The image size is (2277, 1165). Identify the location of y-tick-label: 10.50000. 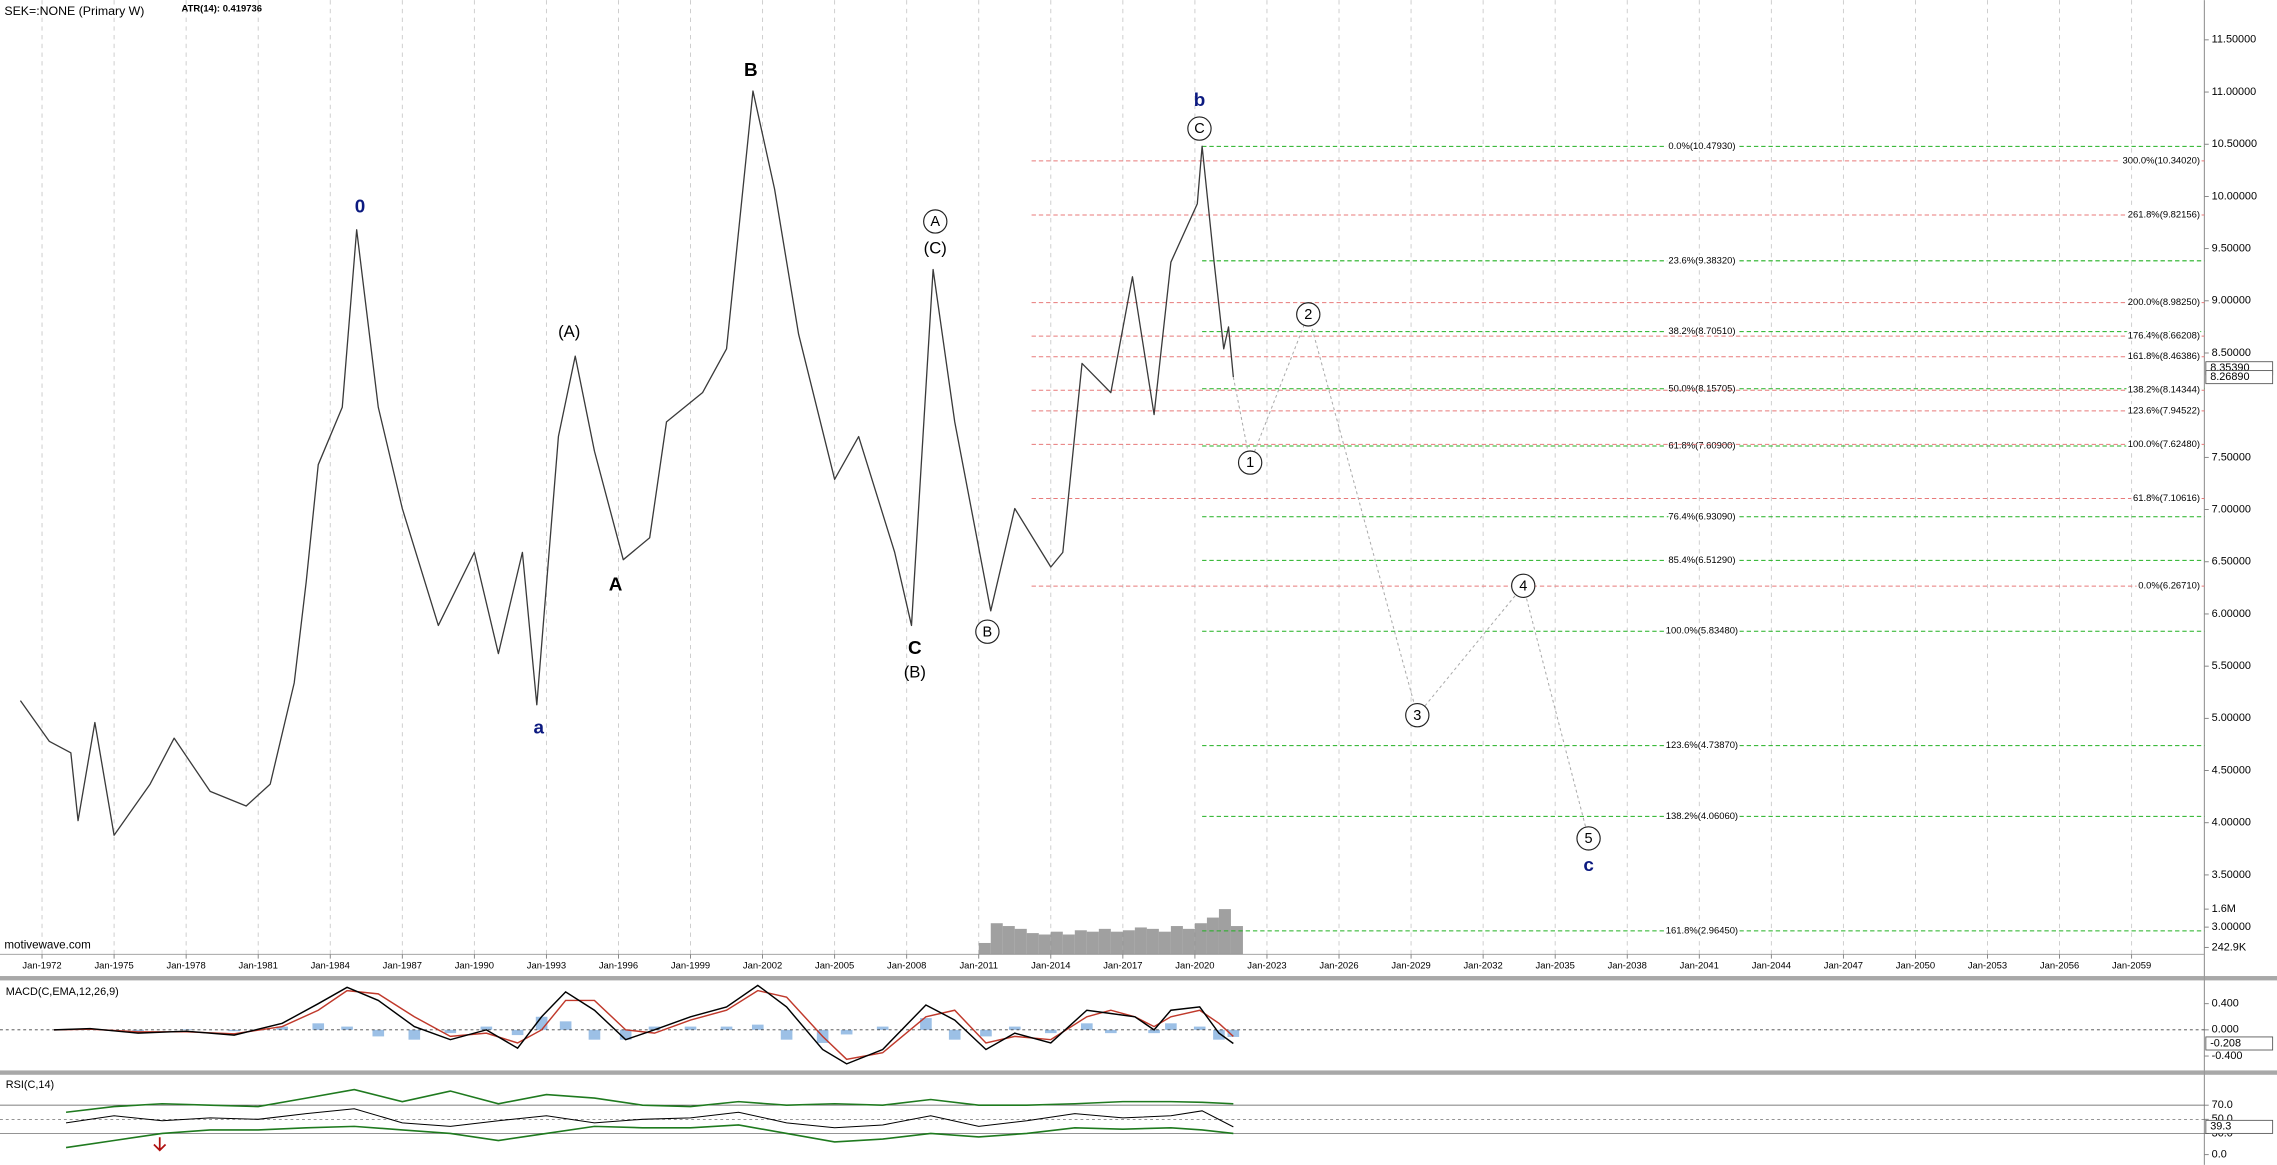
(2234, 144).